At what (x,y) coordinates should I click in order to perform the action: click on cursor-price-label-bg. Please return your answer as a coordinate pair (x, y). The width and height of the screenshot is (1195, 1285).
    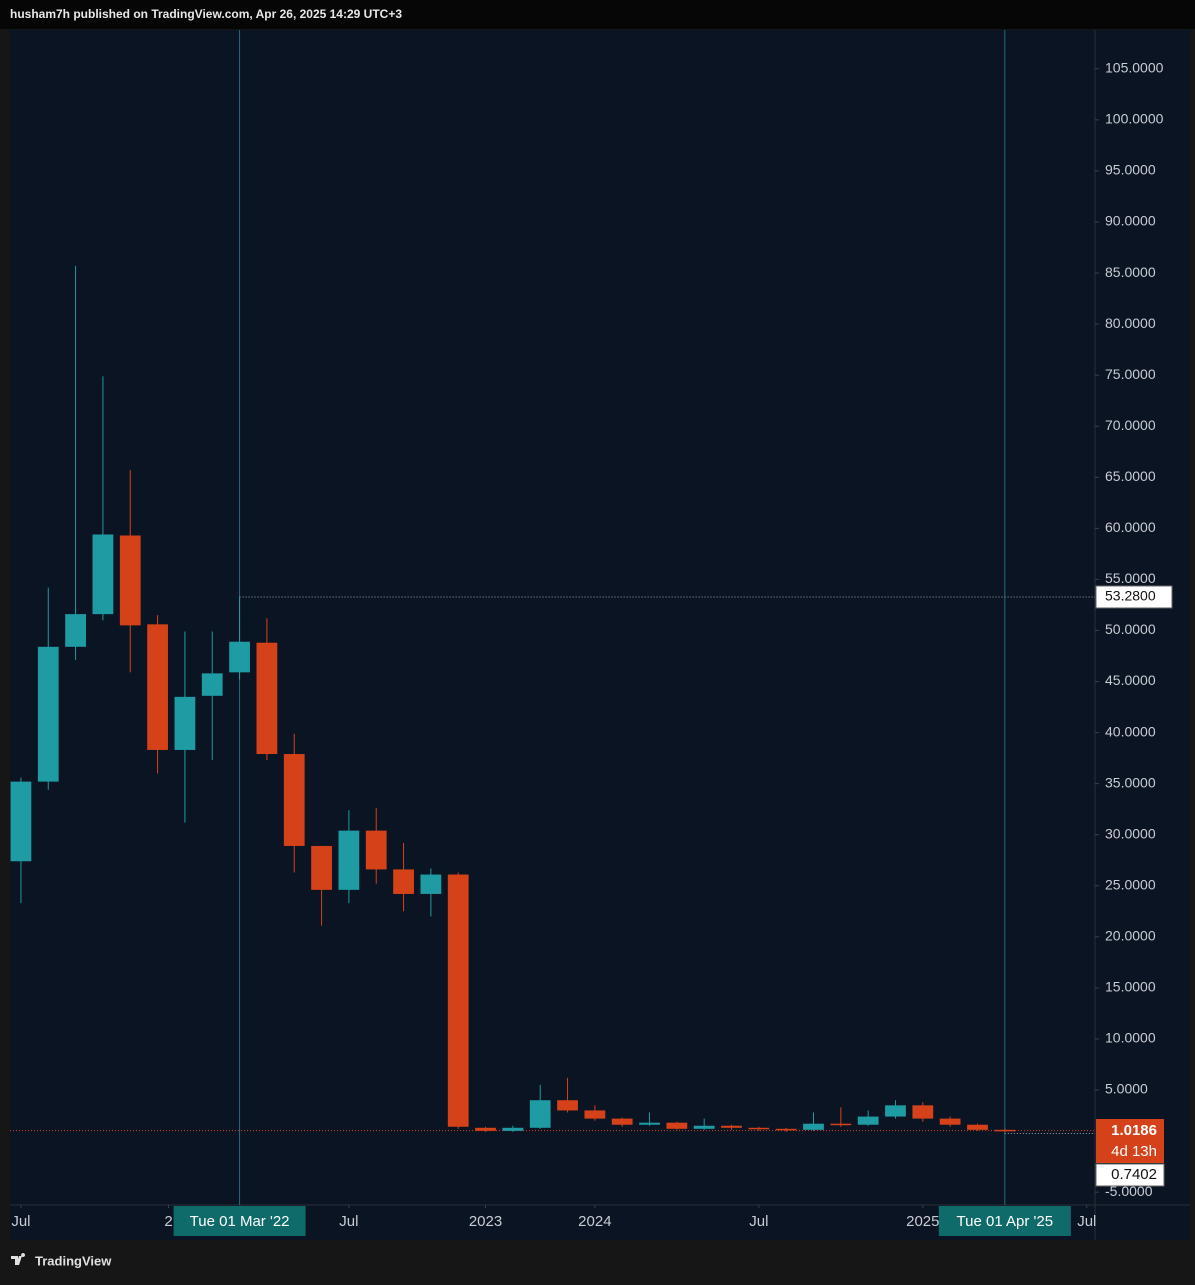
    Looking at the image, I should click on (1130, 1175).